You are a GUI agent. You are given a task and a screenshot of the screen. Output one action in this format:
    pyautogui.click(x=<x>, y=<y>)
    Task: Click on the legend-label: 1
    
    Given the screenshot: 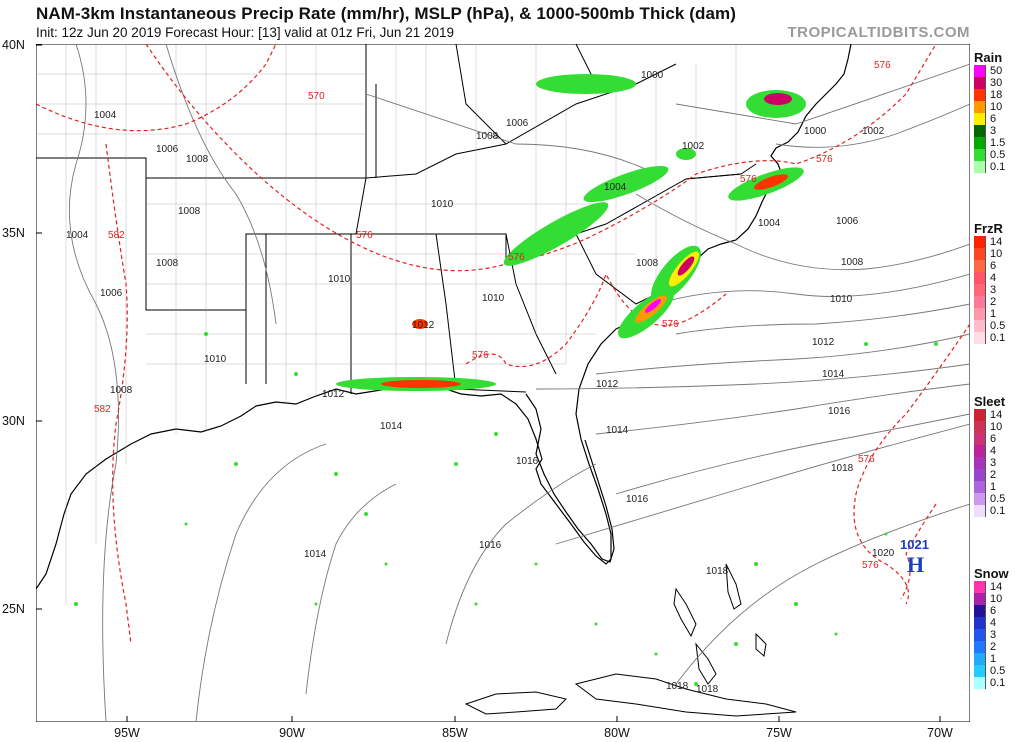 What is the action you would take?
    pyautogui.click(x=993, y=659)
    